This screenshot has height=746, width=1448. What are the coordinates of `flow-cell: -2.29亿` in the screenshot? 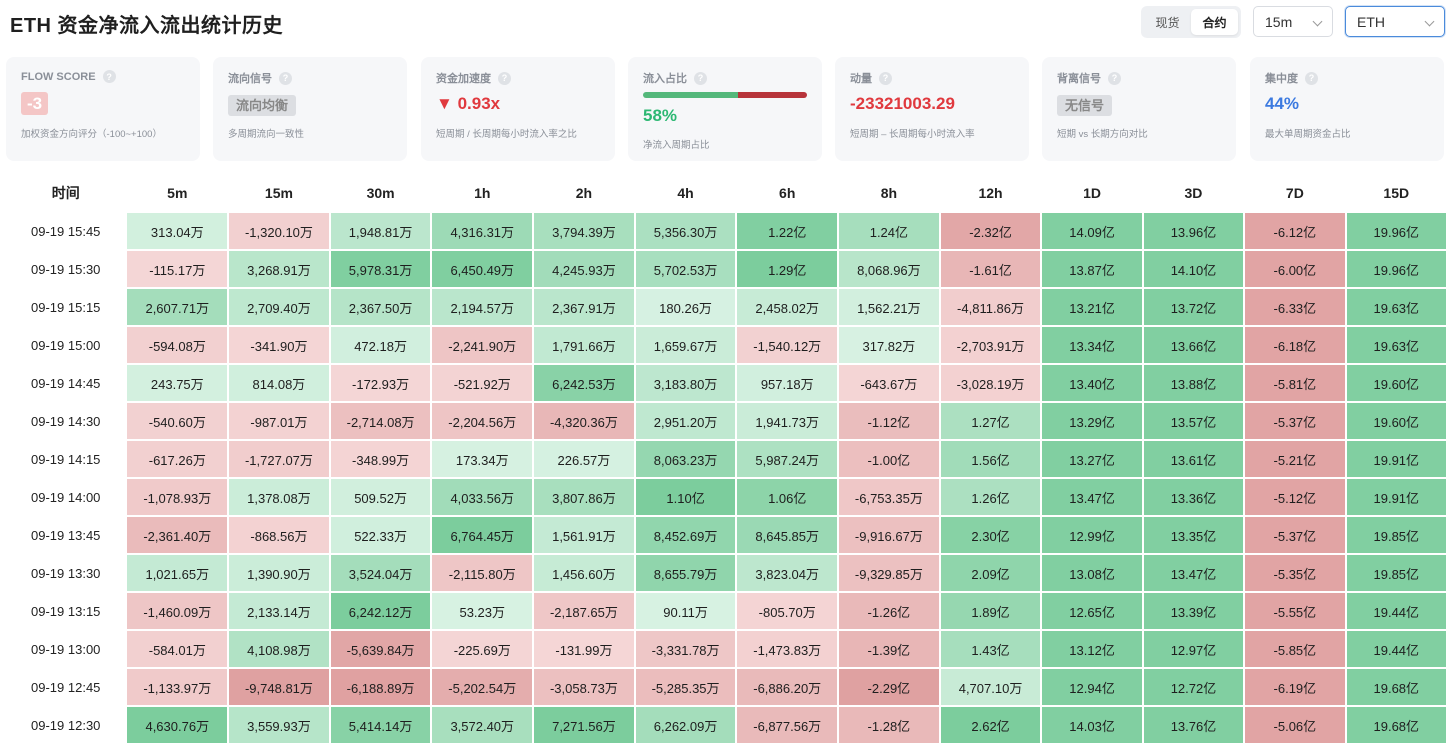 It's located at (889, 687).